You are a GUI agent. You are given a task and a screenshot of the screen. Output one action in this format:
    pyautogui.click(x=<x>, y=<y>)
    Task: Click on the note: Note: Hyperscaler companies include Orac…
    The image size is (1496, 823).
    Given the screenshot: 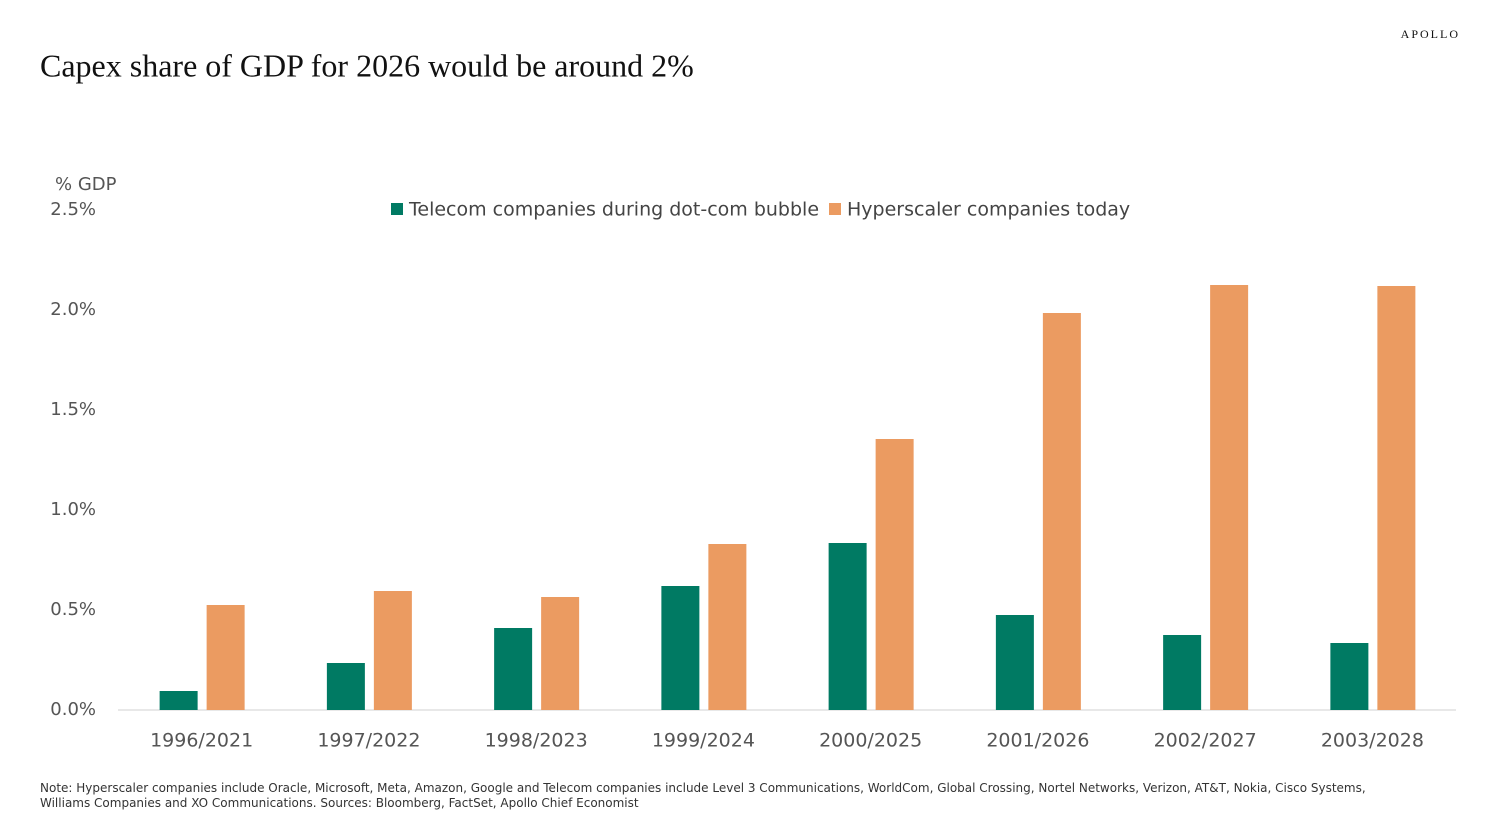 What is the action you would take?
    pyautogui.click(x=703, y=795)
    